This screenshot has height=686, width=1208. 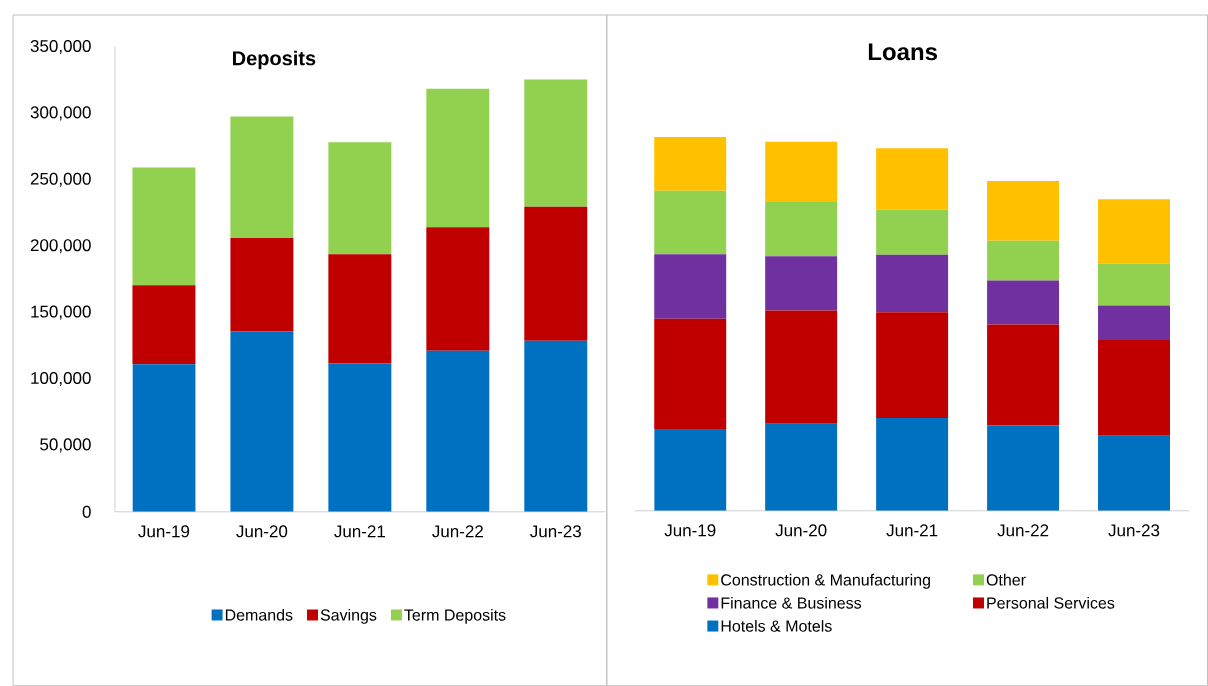 I want to click on chart-title: Loans, so click(x=902, y=52).